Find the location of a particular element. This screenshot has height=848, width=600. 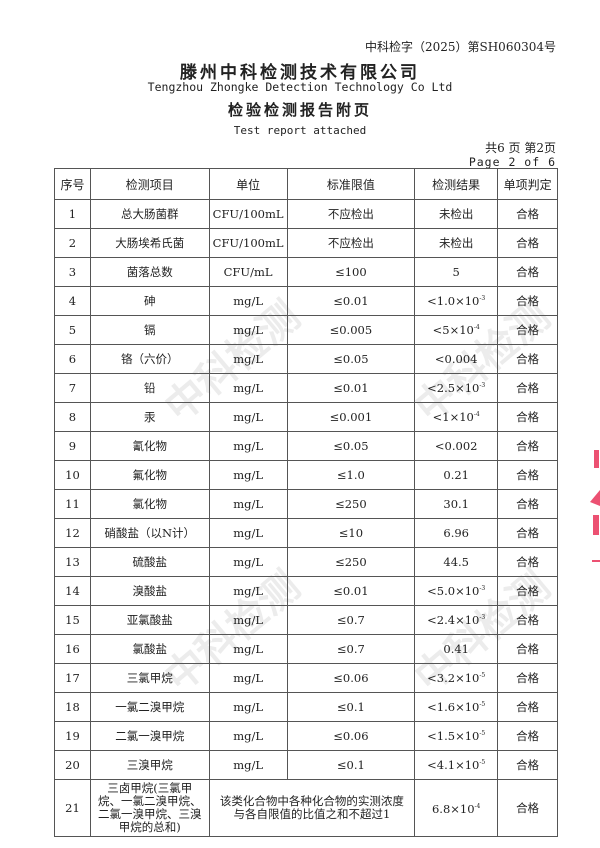

cell-result: <2.4×10-3 is located at coordinates (456, 620).